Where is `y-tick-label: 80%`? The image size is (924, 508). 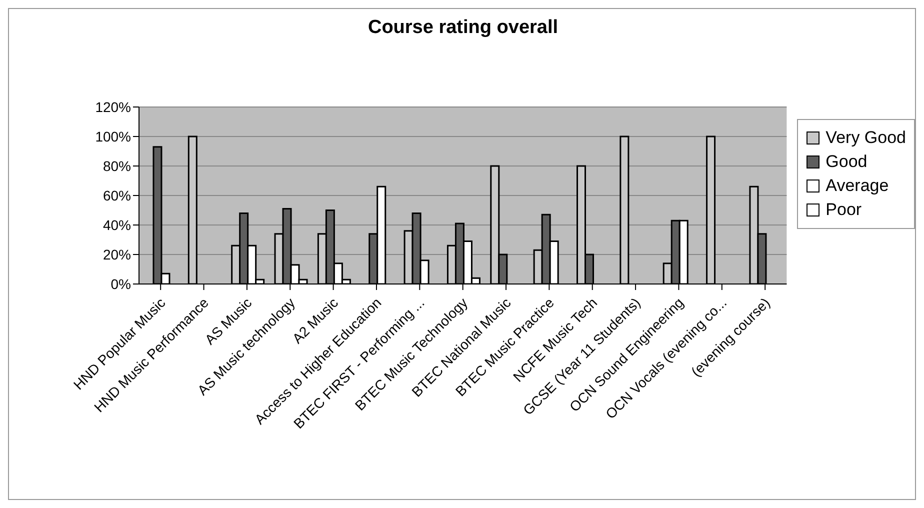 y-tick-label: 80% is located at coordinates (116, 166).